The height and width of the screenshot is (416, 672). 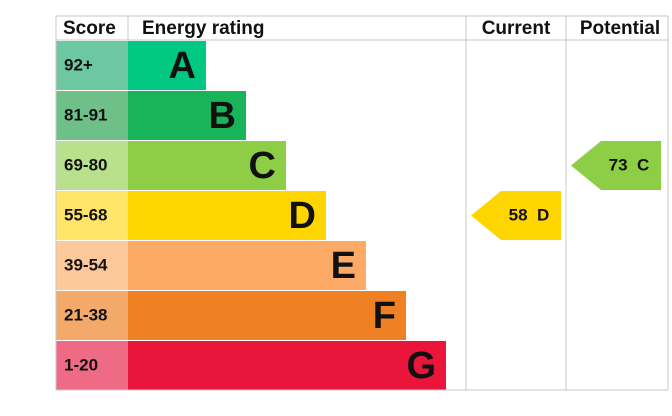 I want to click on score-label: 81-91, so click(x=85, y=114).